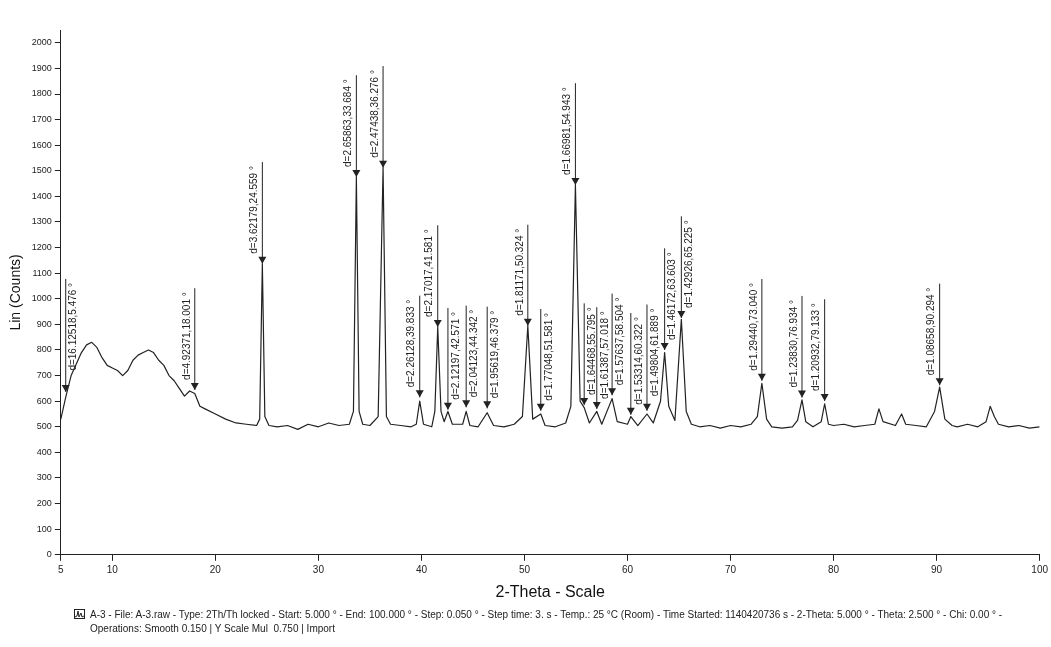  Describe the element at coordinates (494, 354) in the screenshot. I see `annotation: d=1.95619,46.379 °` at that location.